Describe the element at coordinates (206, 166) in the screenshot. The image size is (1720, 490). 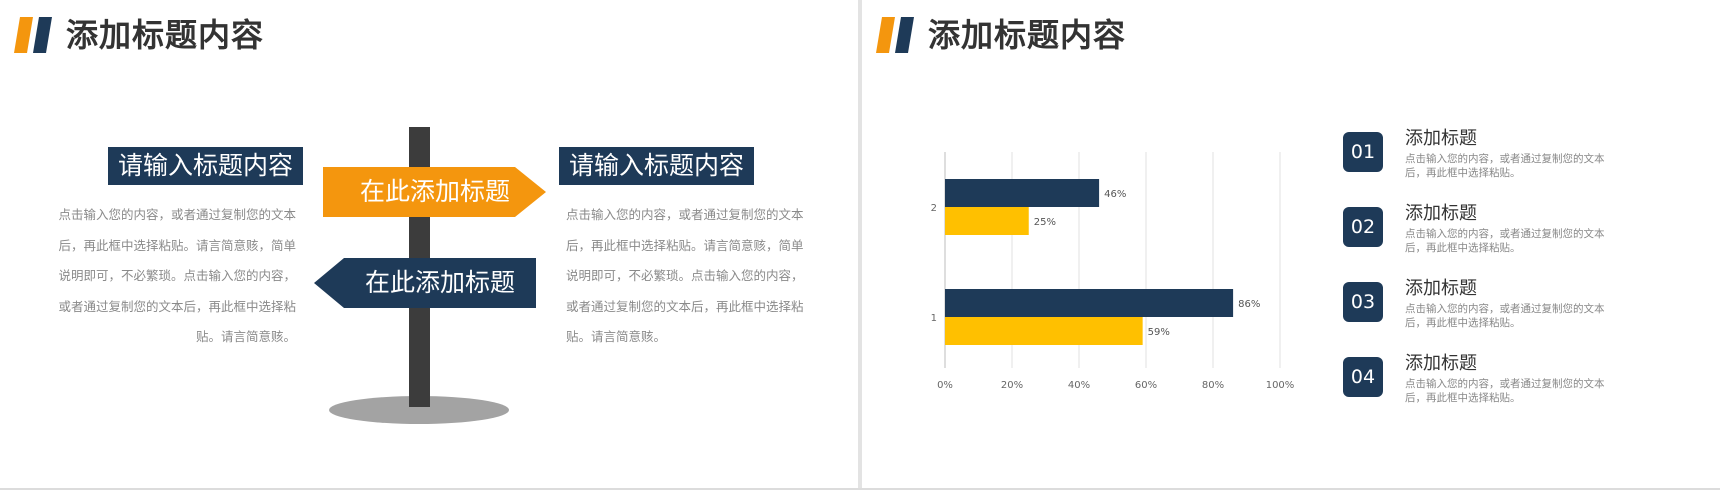
I see `left-heading: 请输入标题内容` at that location.